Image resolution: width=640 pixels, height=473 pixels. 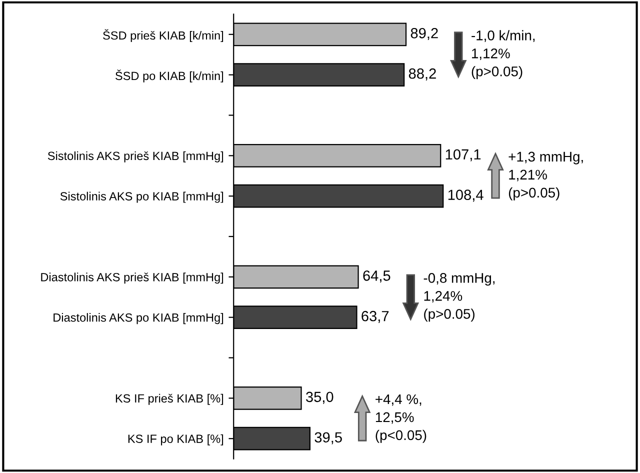 What do you see at coordinates (320, 398) in the screenshot?
I see `data-label: 35,0` at bounding box center [320, 398].